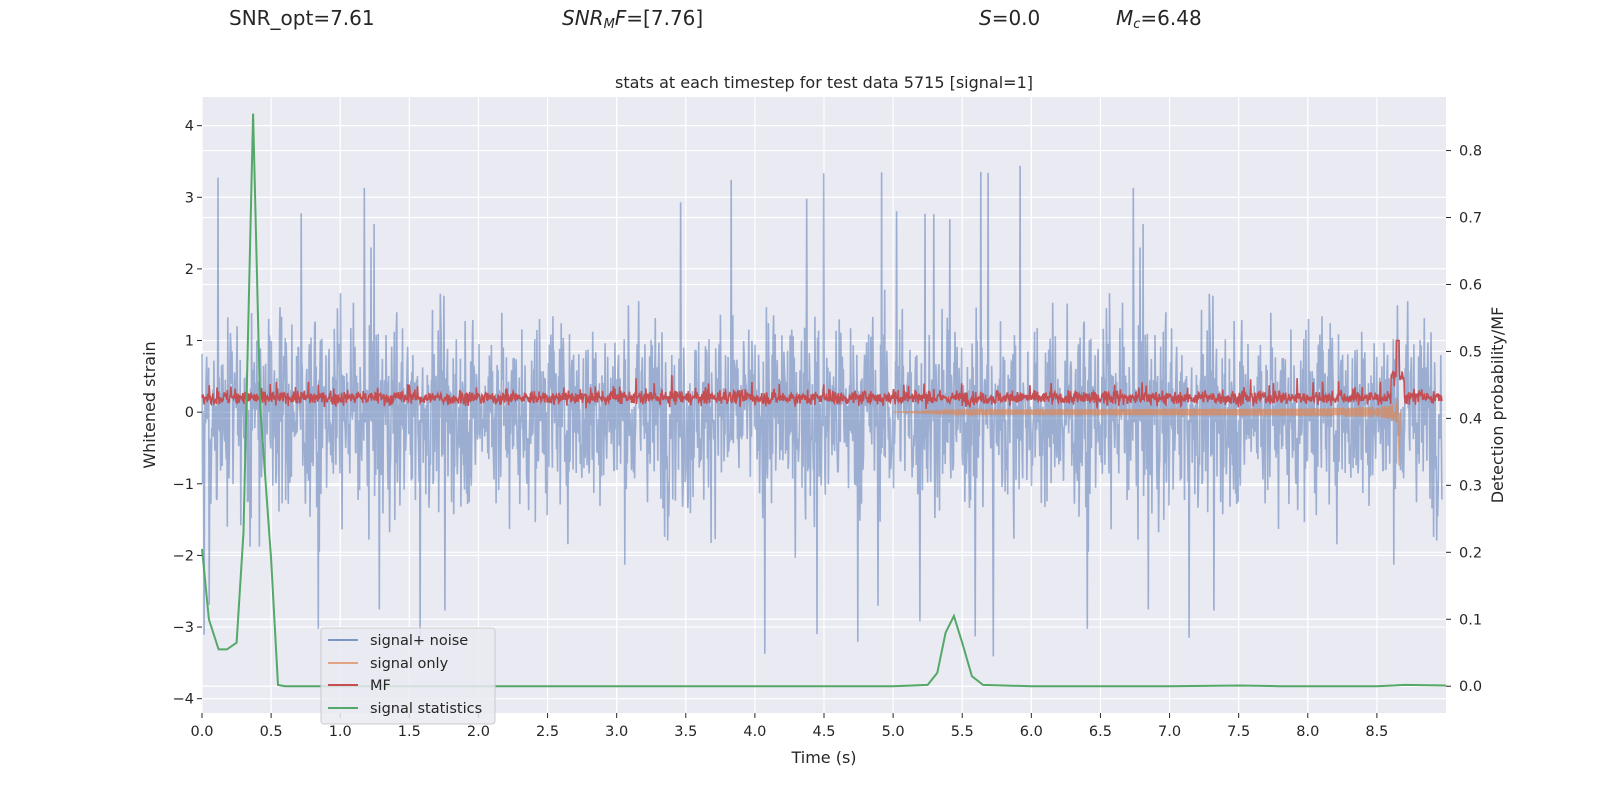 The width and height of the screenshot is (1600, 800). I want to click on x-tick-label: 3.5, so click(685, 732).